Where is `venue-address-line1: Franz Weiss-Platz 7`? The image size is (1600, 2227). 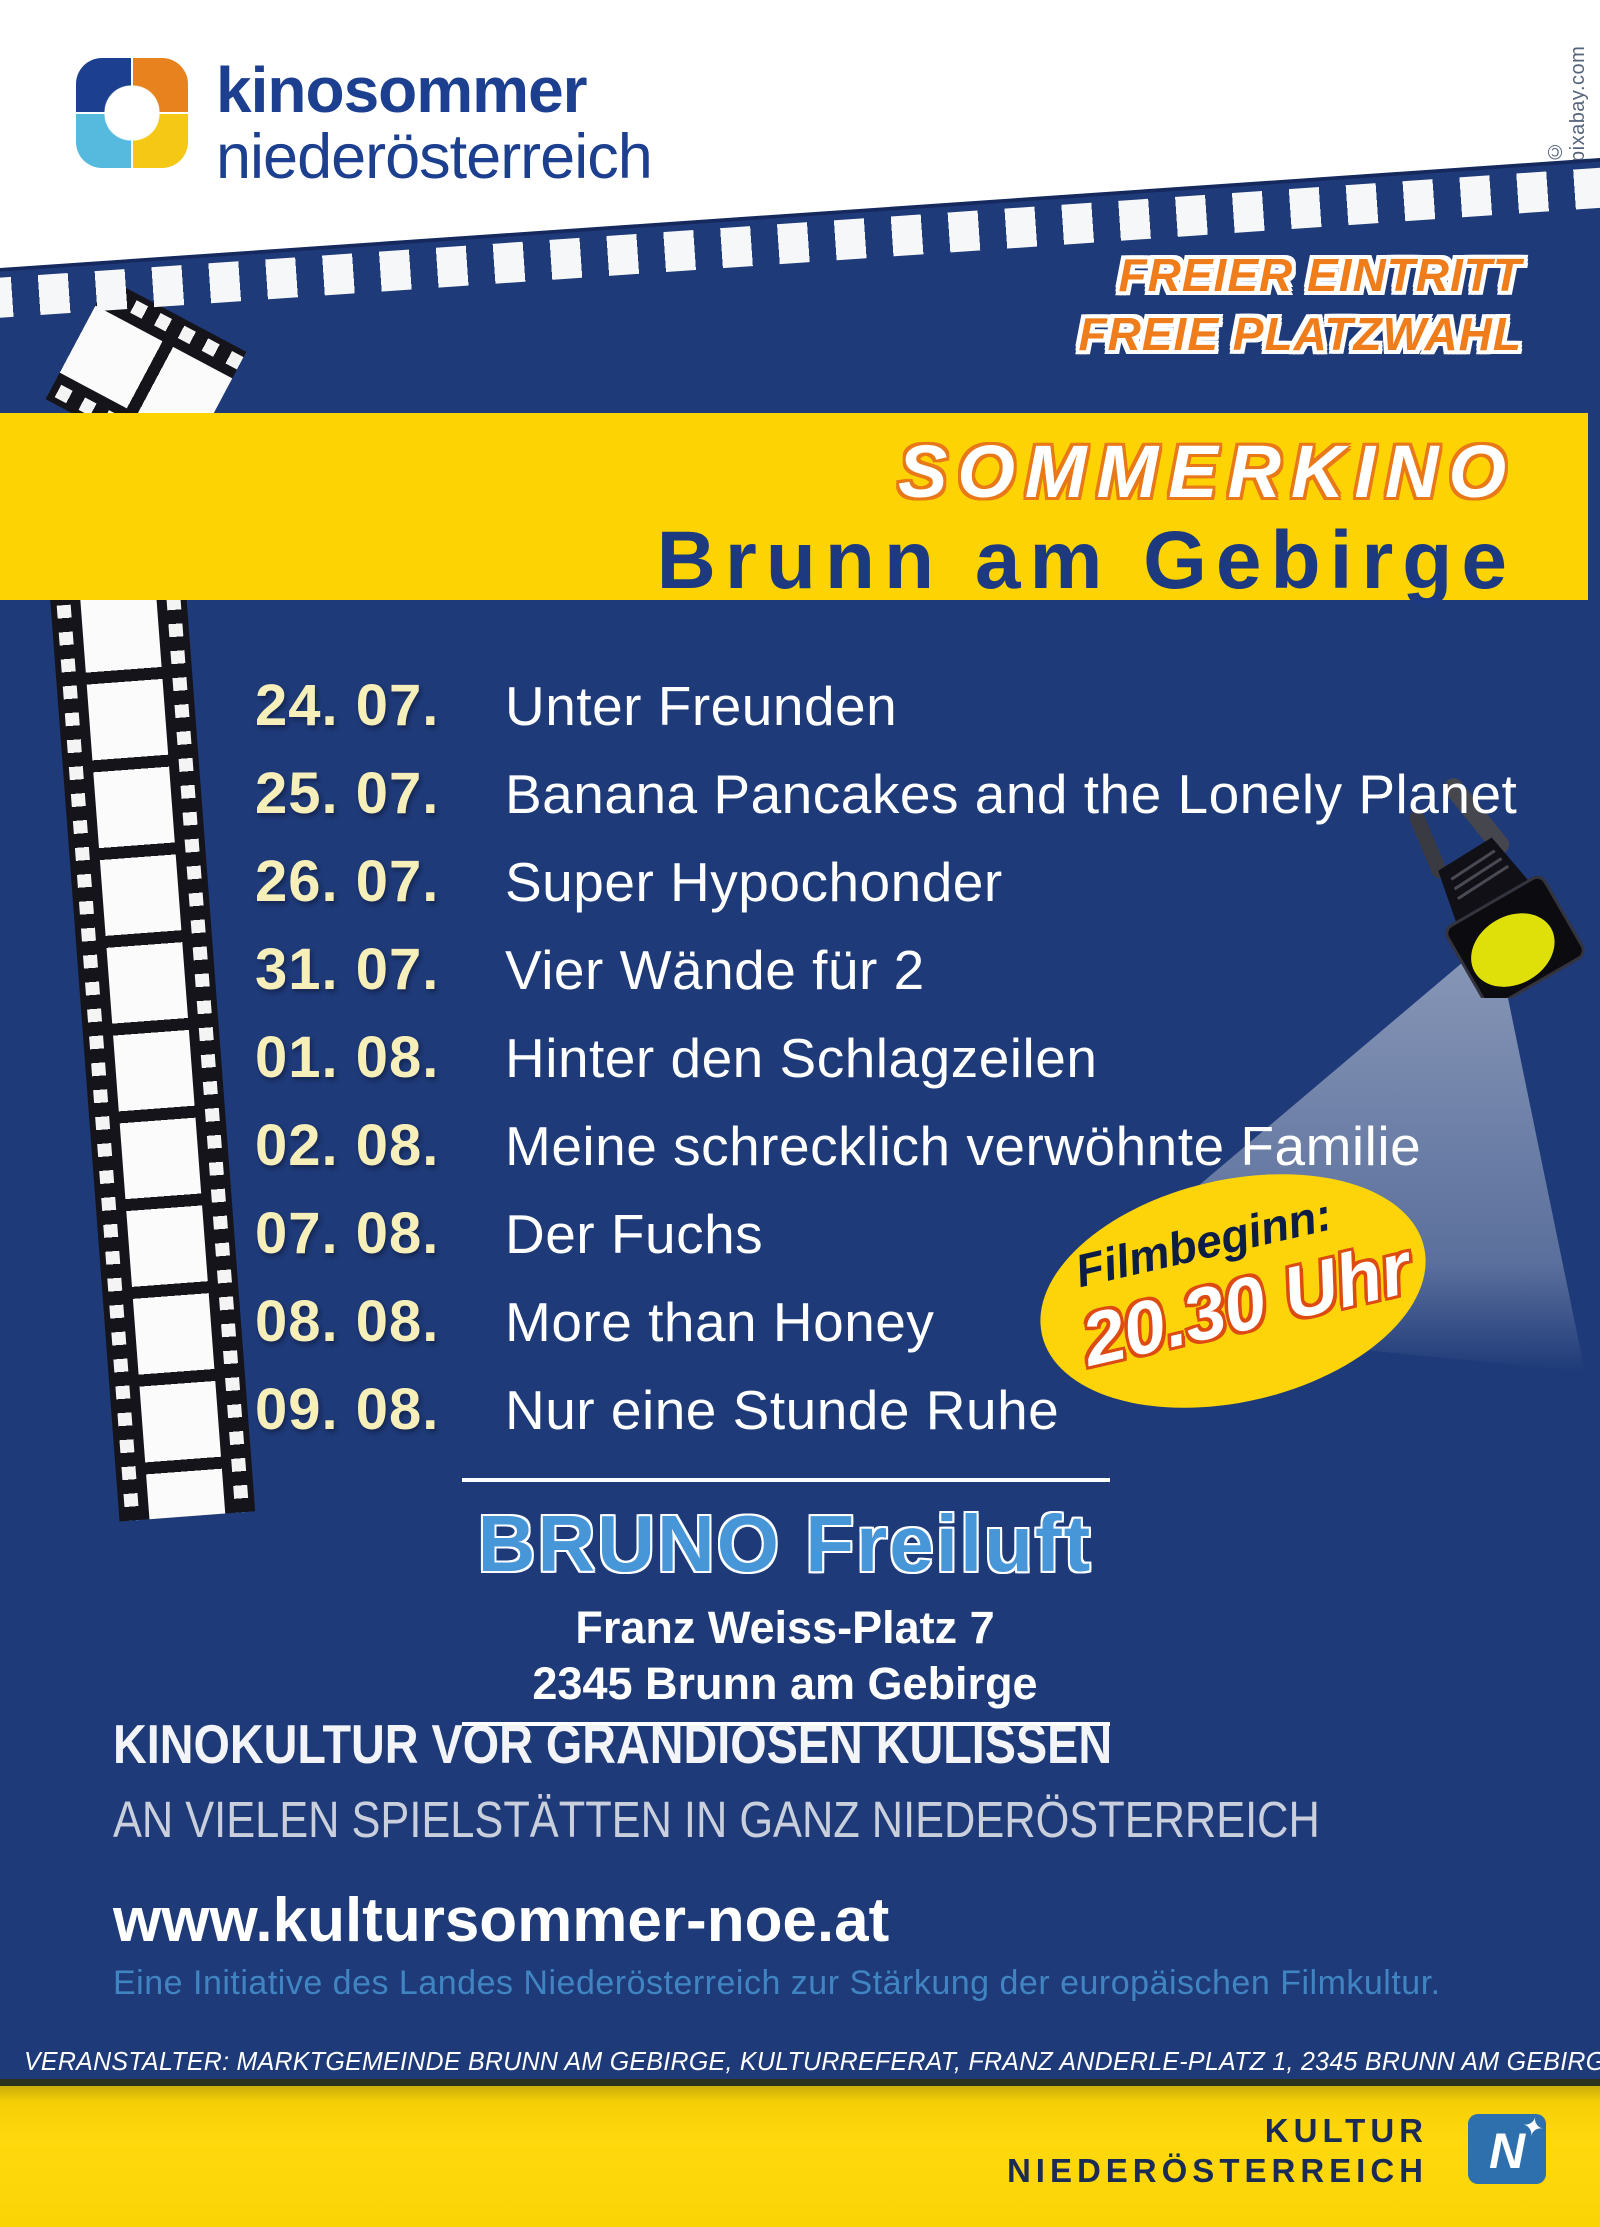 venue-address-line1: Franz Weiss-Platz 7 is located at coordinates (785, 1627).